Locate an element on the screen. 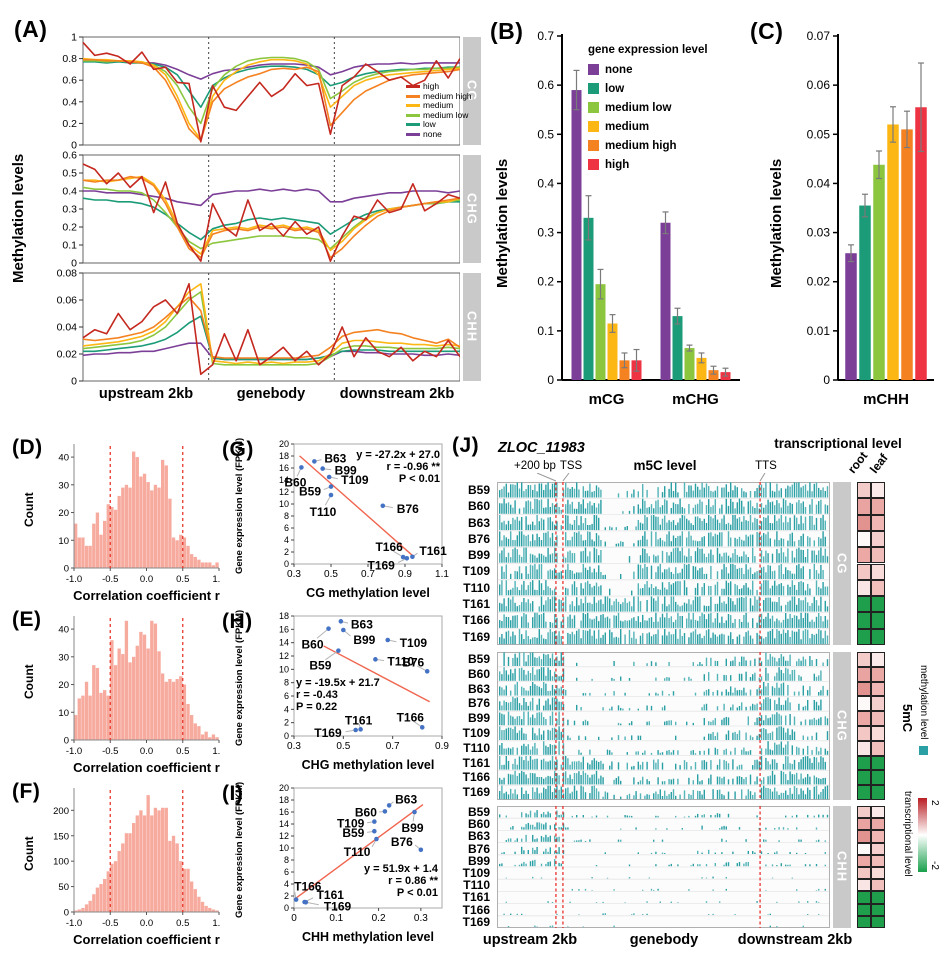  transcriptional-colorbar is located at coordinates (922, 835).